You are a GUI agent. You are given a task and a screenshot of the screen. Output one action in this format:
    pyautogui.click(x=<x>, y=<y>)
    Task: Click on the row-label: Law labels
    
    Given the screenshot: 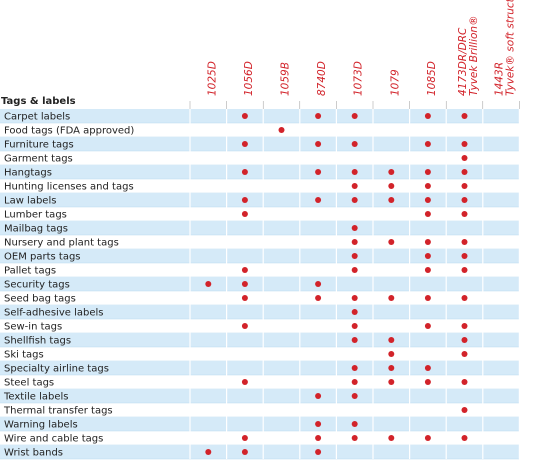 What is the action you would take?
    pyautogui.click(x=30, y=201)
    